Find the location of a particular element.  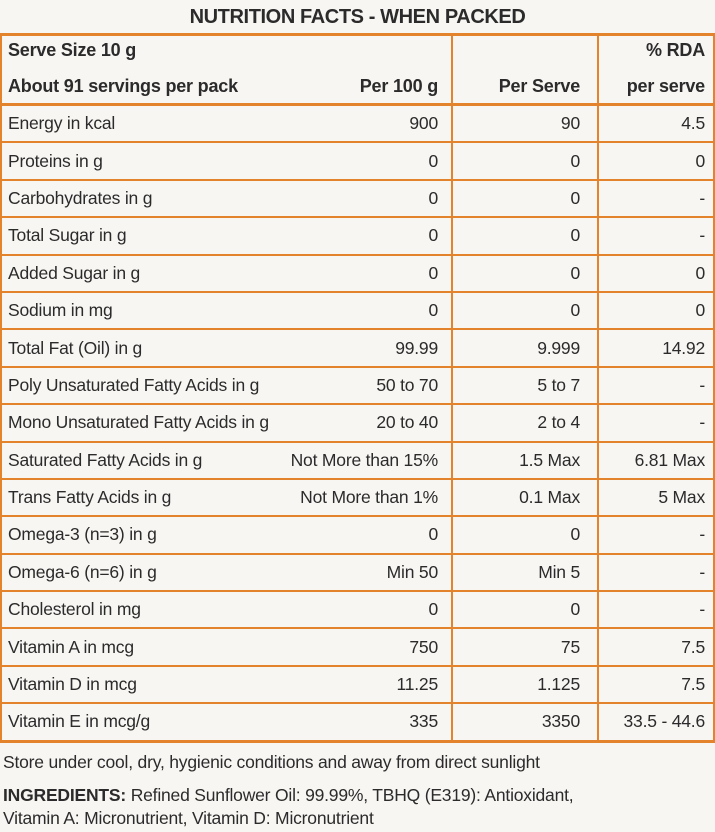

ingredients-label: INGREDIENTS: is located at coordinates (65, 794).